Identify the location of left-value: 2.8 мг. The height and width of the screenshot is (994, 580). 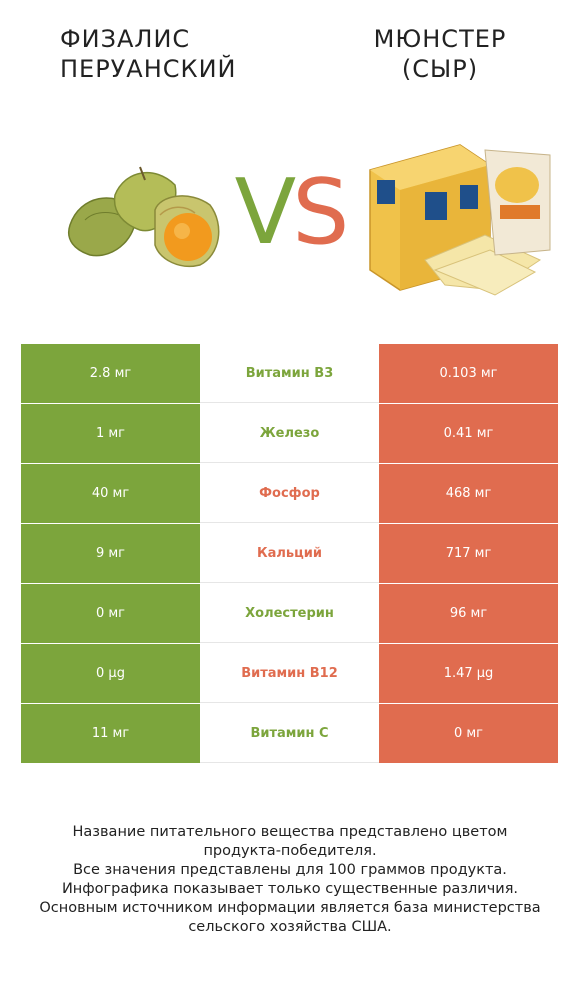
(110, 373).